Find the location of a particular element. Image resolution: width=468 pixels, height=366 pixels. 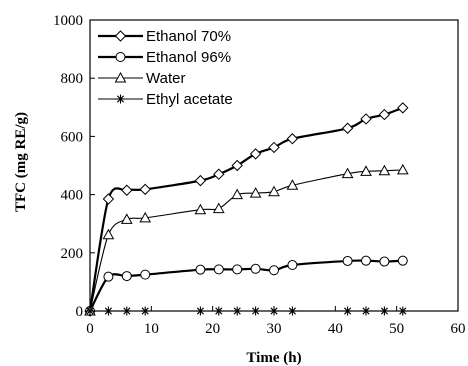

x-tick-label: 20 is located at coordinates (212, 329).